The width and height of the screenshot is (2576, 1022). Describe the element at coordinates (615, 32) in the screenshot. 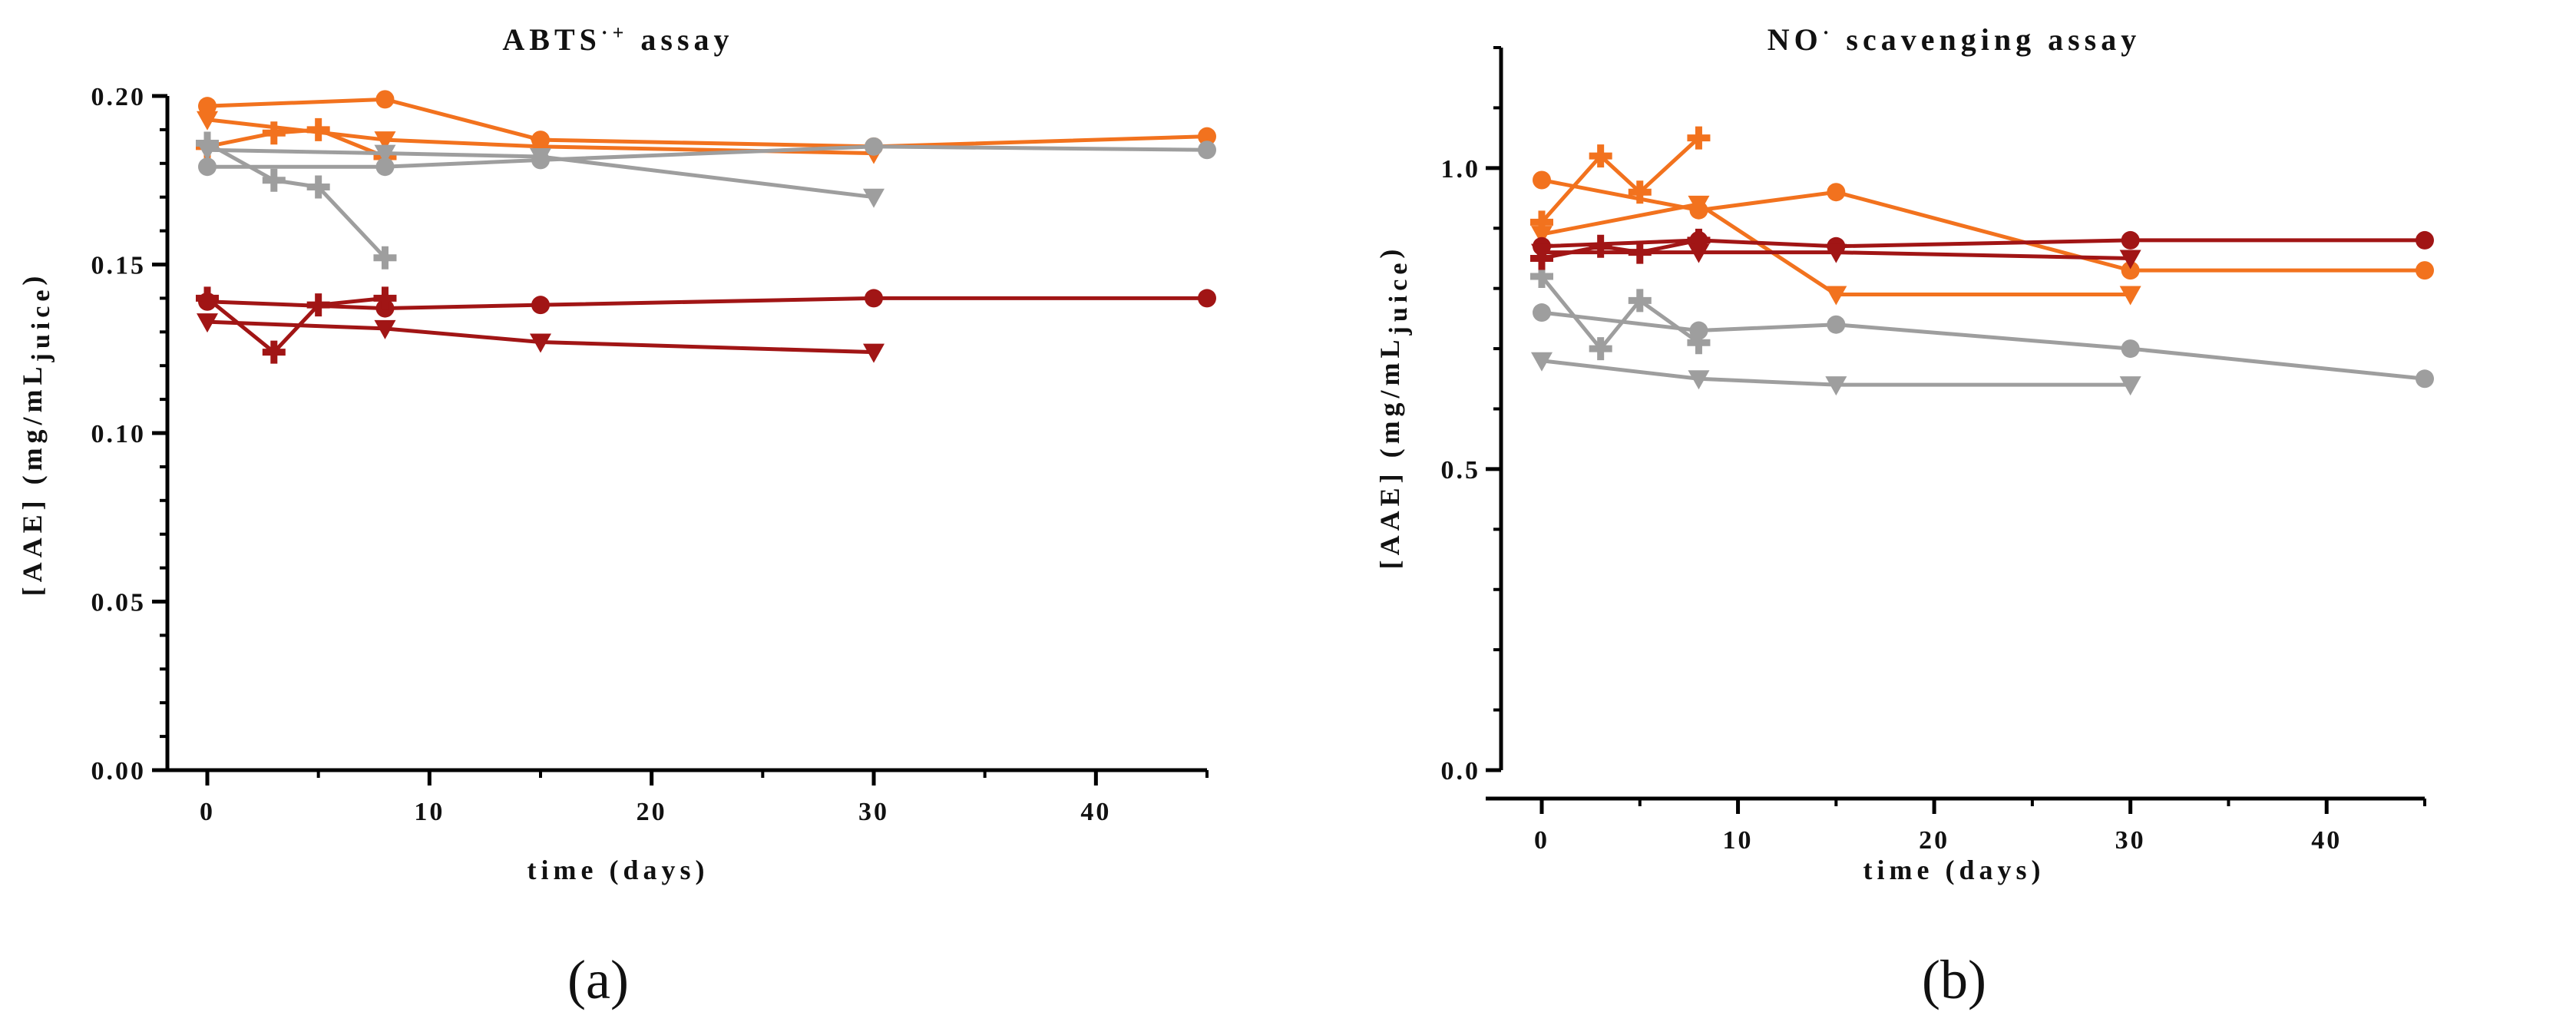

I see `chart-title-sup: ·+` at that location.